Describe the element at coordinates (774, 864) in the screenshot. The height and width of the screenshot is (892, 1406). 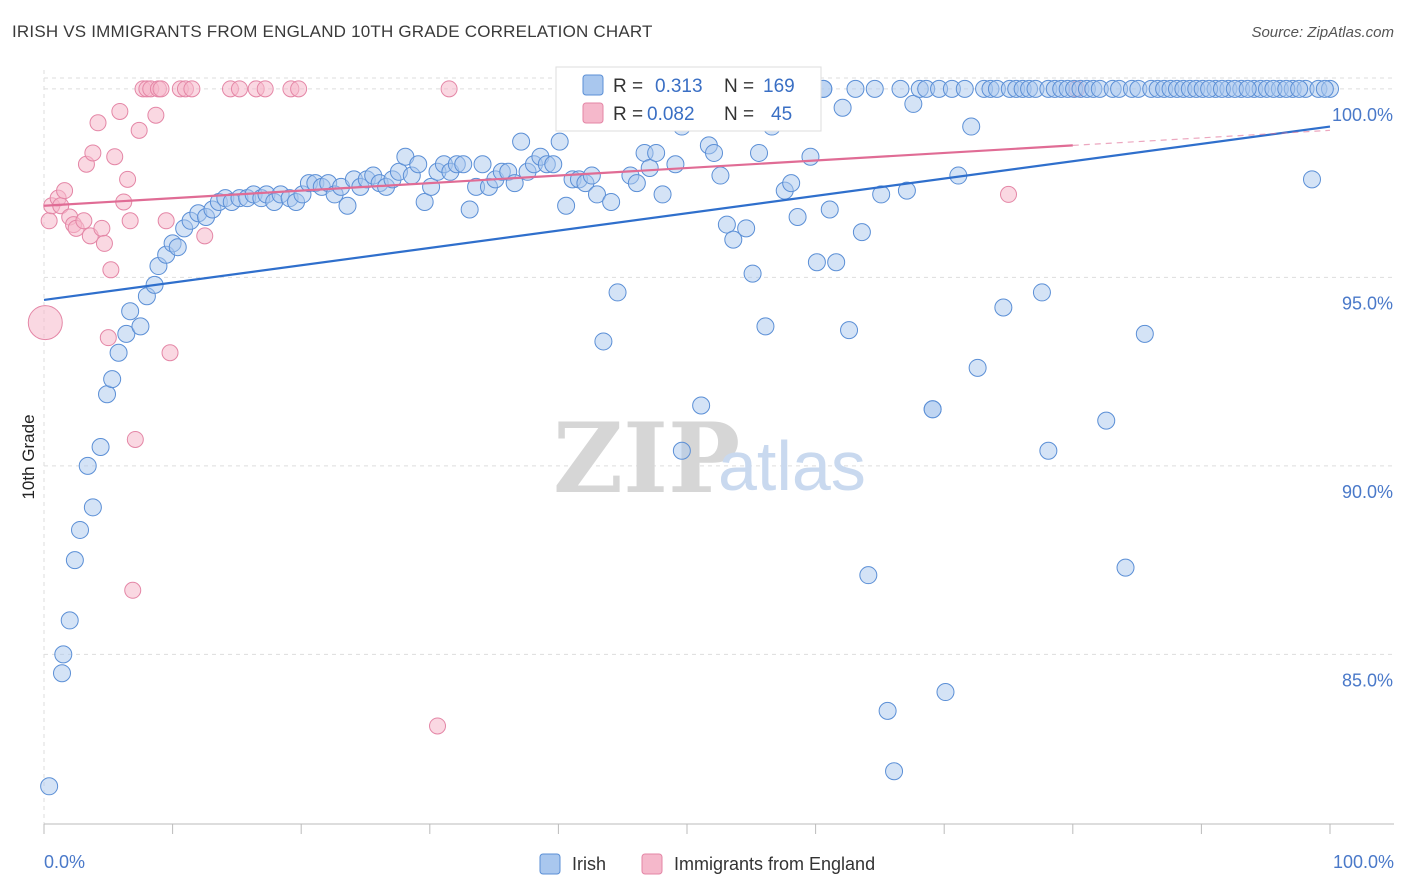
I see `legend-england-label: Immigrants from England` at that location.